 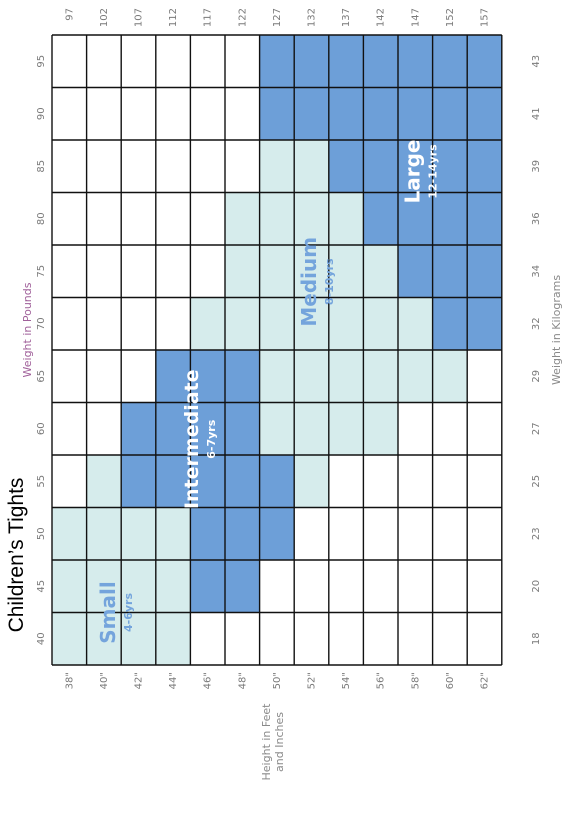 What do you see at coordinates (346, 680) in the screenshot?
I see `height-inch-label: 54"` at bounding box center [346, 680].